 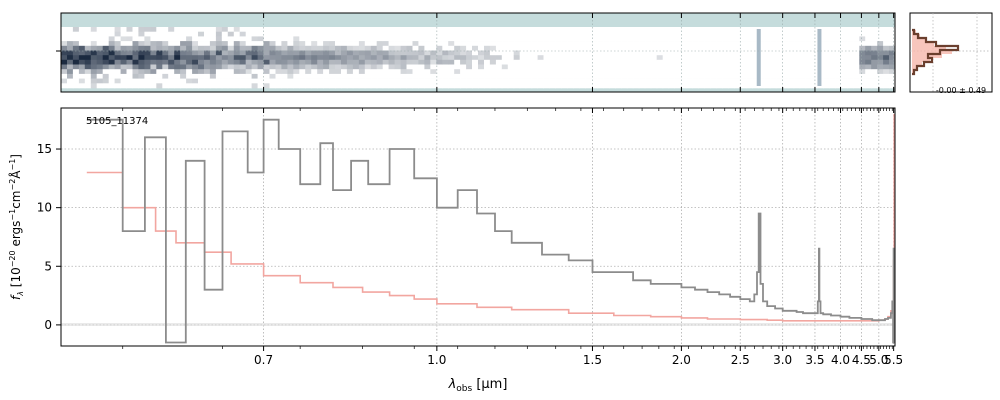 What do you see at coordinates (915, 68) in the screenshot?
I see `profile-model-bar` at bounding box center [915, 68].